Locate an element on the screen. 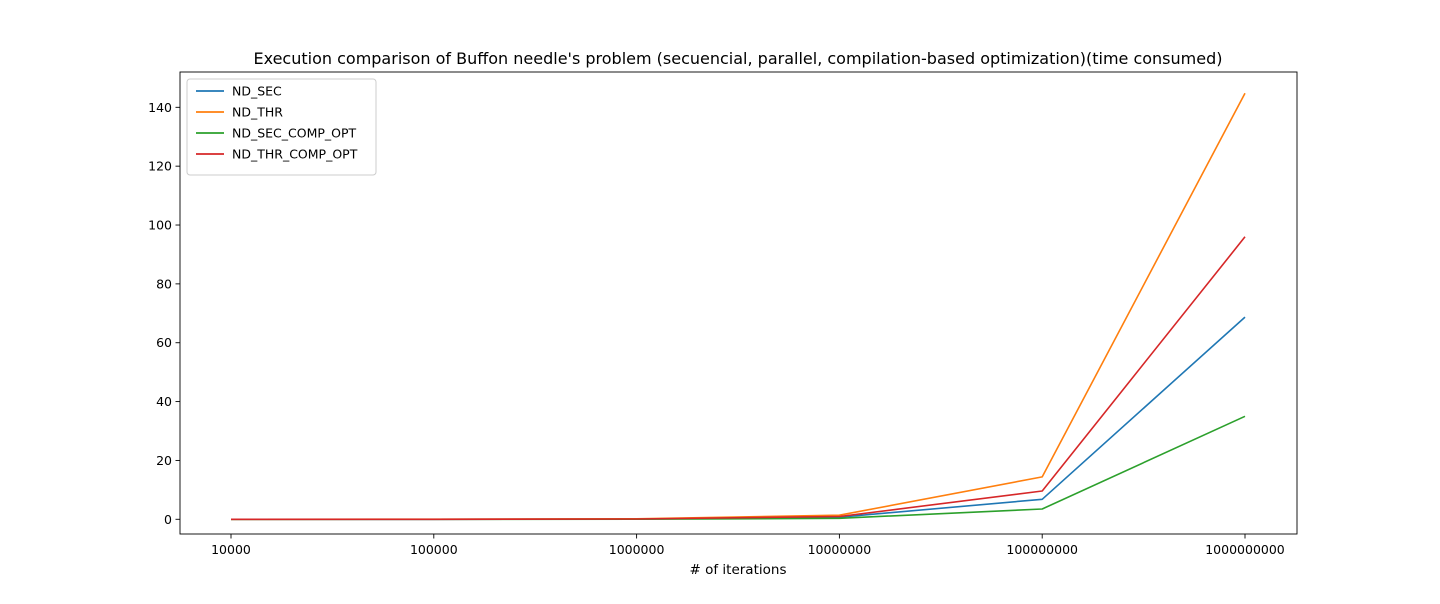 This screenshot has width=1440, height=604. legend-box is located at coordinates (281, 127).